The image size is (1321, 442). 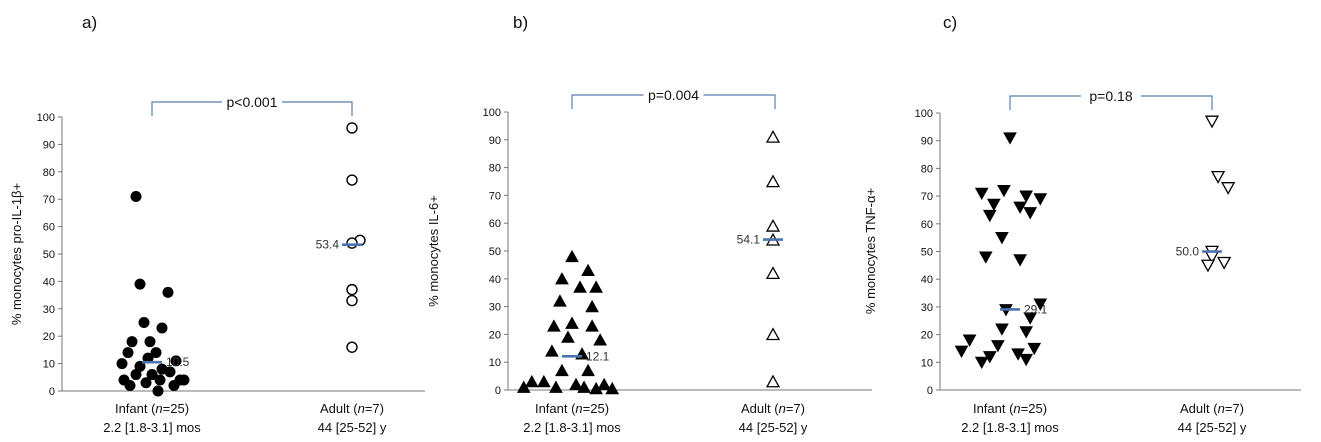 What do you see at coordinates (1110, 96) in the screenshot?
I see `p-value: p=0.18` at bounding box center [1110, 96].